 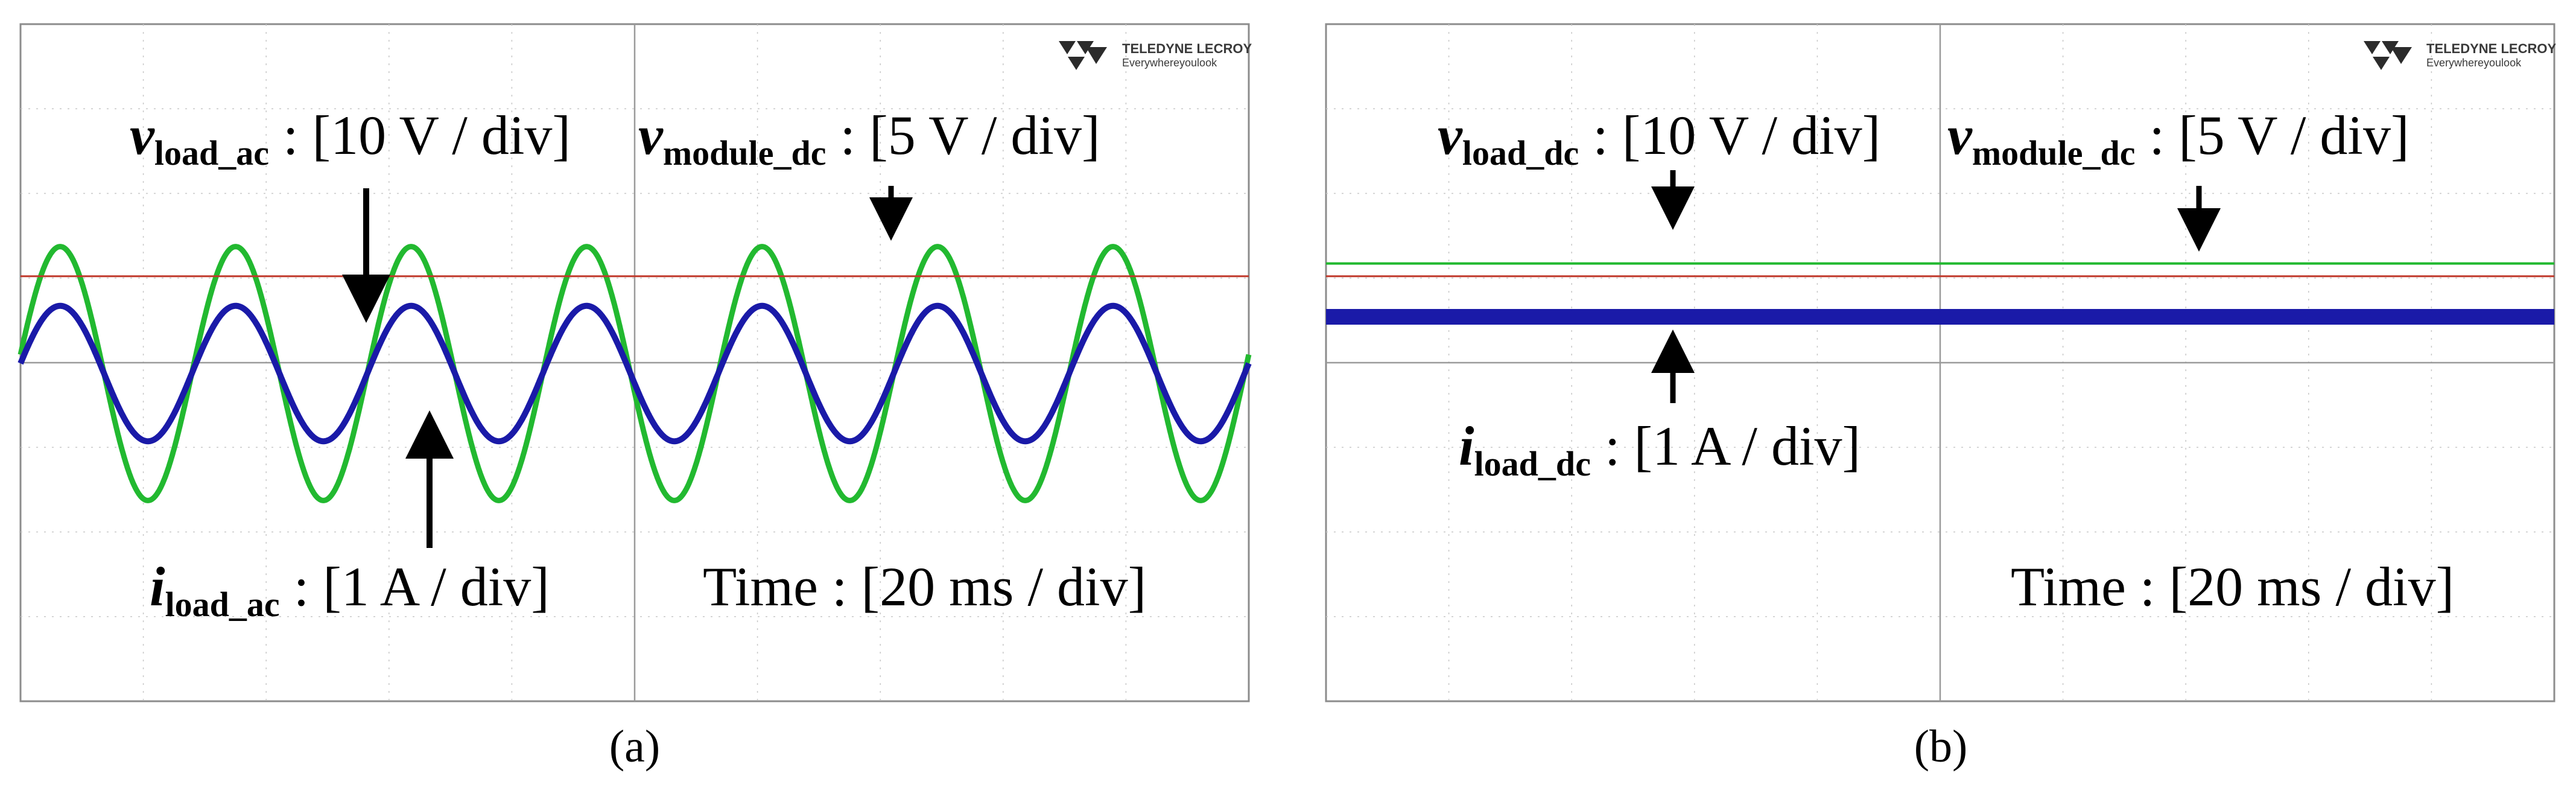 I want to click on v-load-dc-scale: : [10 V / div], so click(x=1729, y=135).